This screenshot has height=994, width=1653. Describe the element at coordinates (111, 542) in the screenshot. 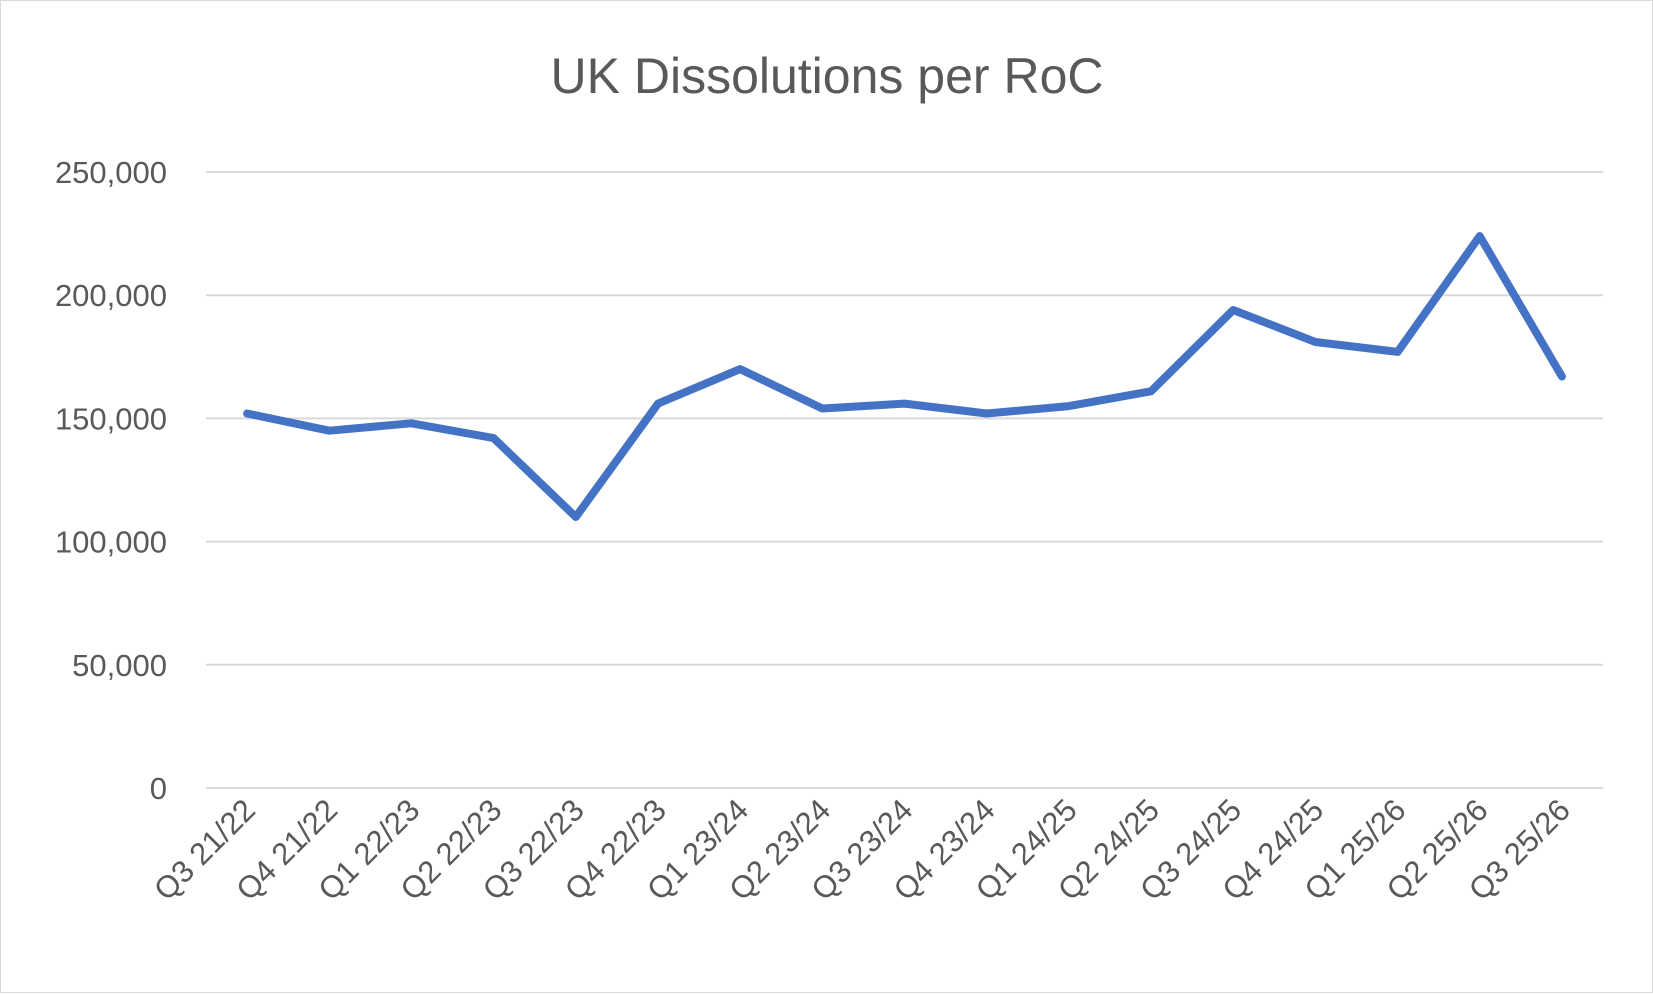

I see `y-tick-label: 100,000` at that location.